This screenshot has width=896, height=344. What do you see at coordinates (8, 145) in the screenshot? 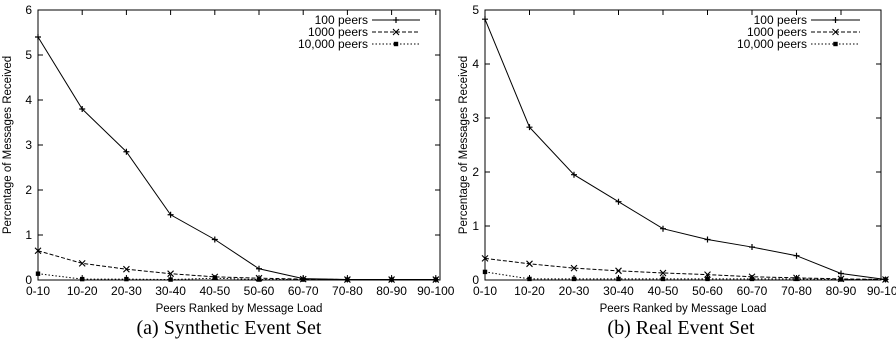
I see `y-axis-label: Percentage of Messages Received` at bounding box center [8, 145].